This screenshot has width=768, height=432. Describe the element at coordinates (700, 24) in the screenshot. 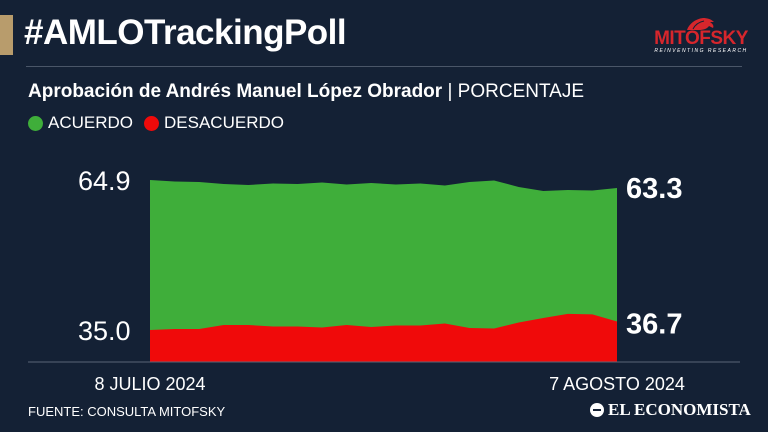

I see `horse-head-icon` at that location.